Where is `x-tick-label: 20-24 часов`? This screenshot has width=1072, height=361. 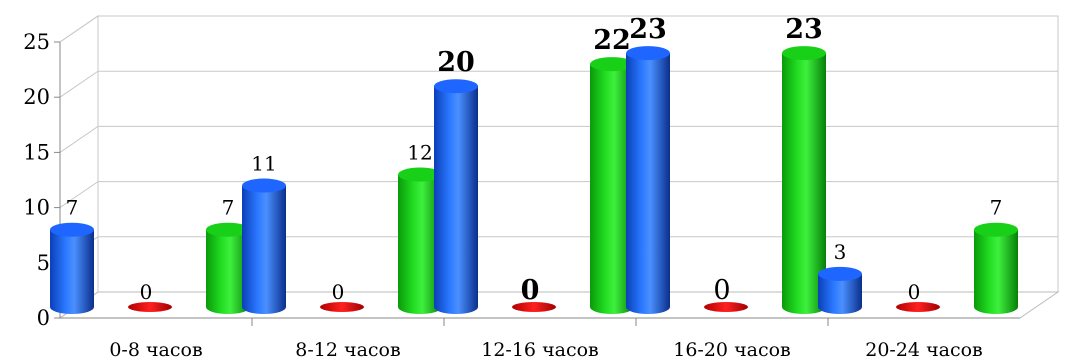 x-tick-label: 20-24 часов is located at coordinates (923, 350).